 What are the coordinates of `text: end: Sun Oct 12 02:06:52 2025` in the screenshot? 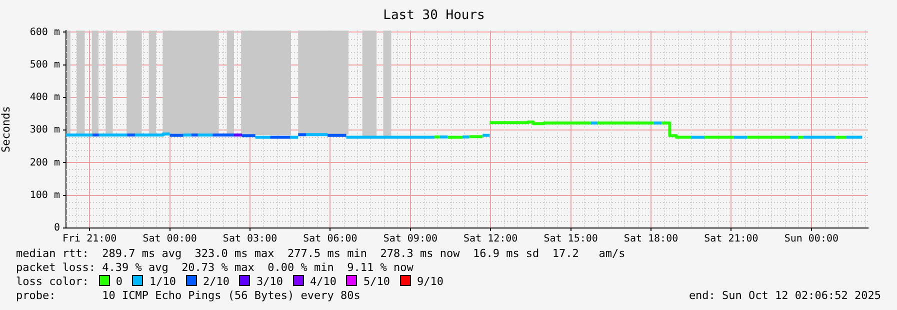 It's located at (784, 296).